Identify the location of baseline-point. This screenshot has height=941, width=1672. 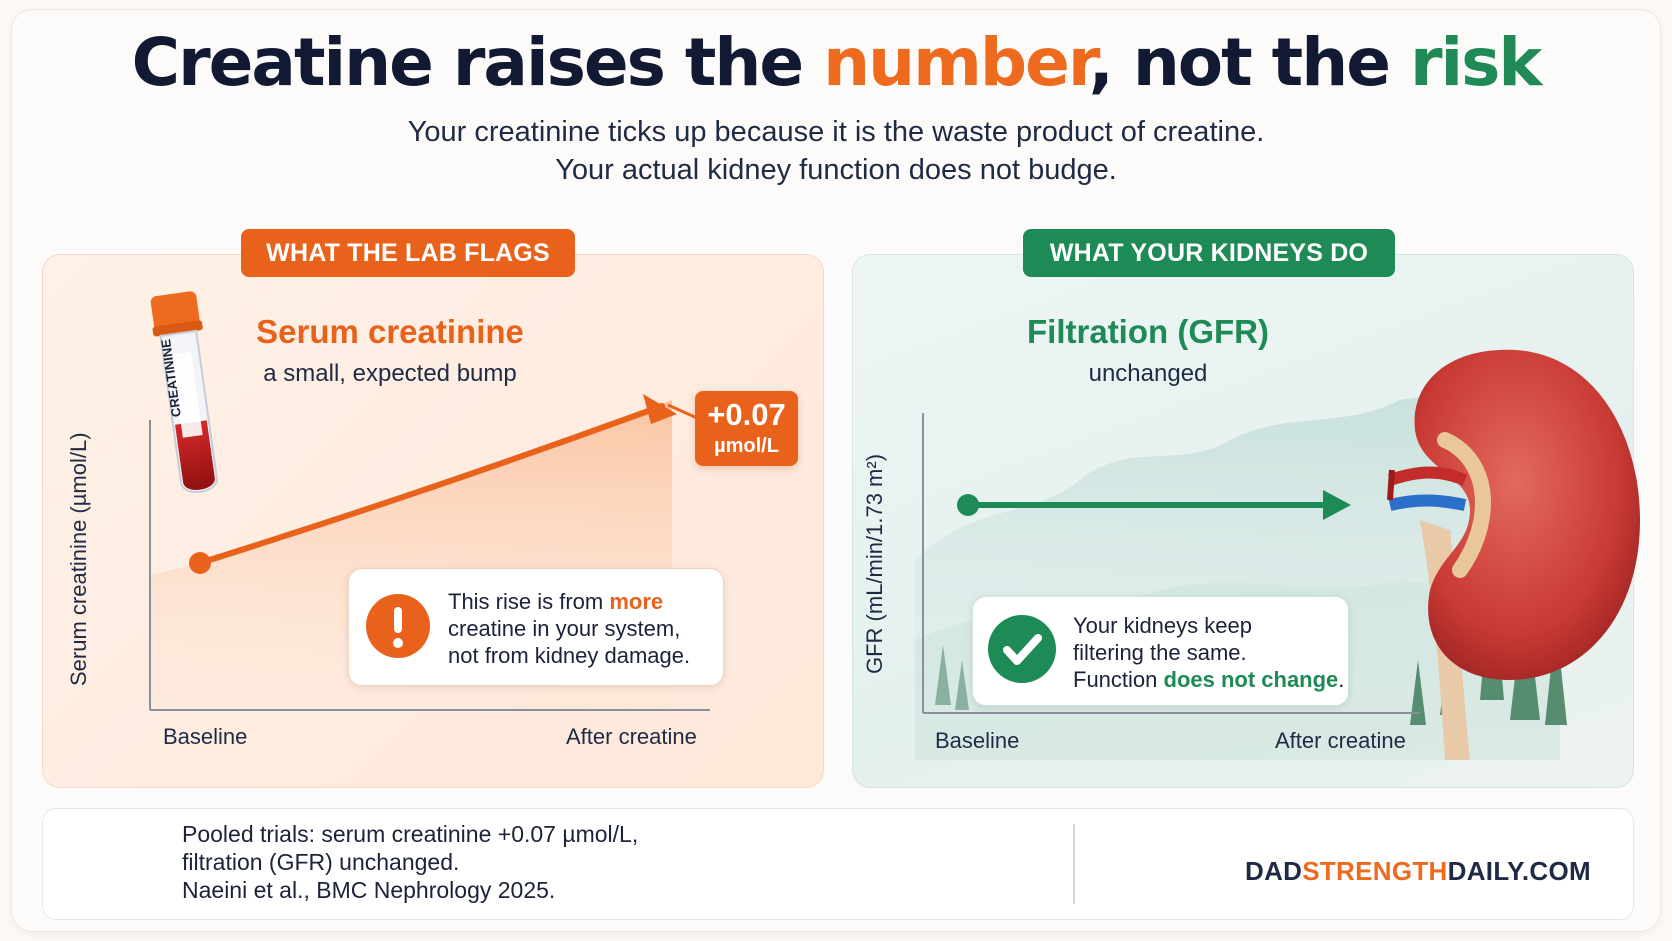
(200, 563).